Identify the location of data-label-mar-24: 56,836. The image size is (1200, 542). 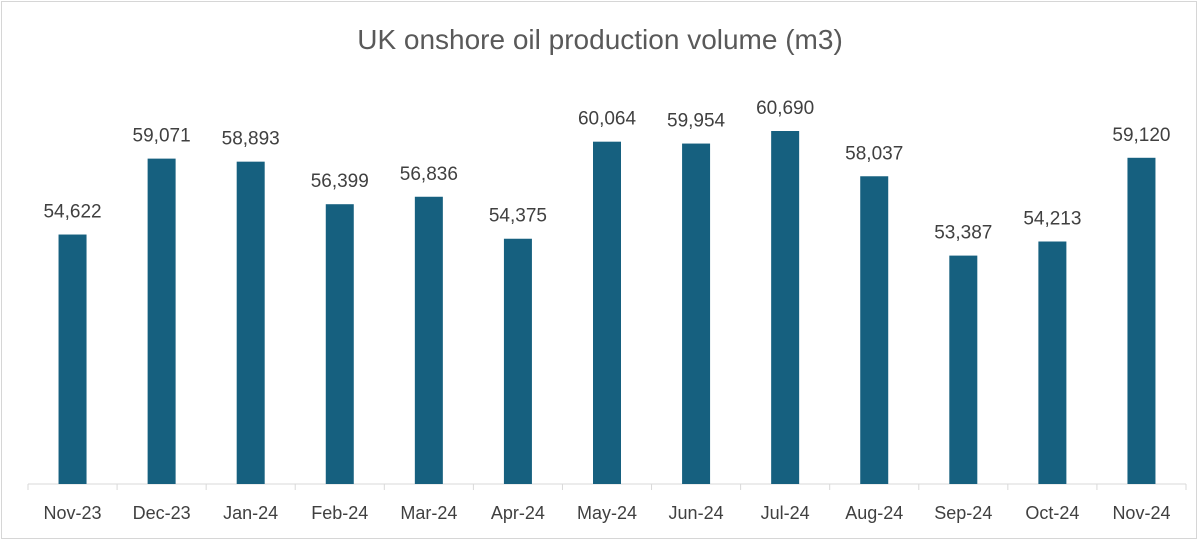
(429, 174).